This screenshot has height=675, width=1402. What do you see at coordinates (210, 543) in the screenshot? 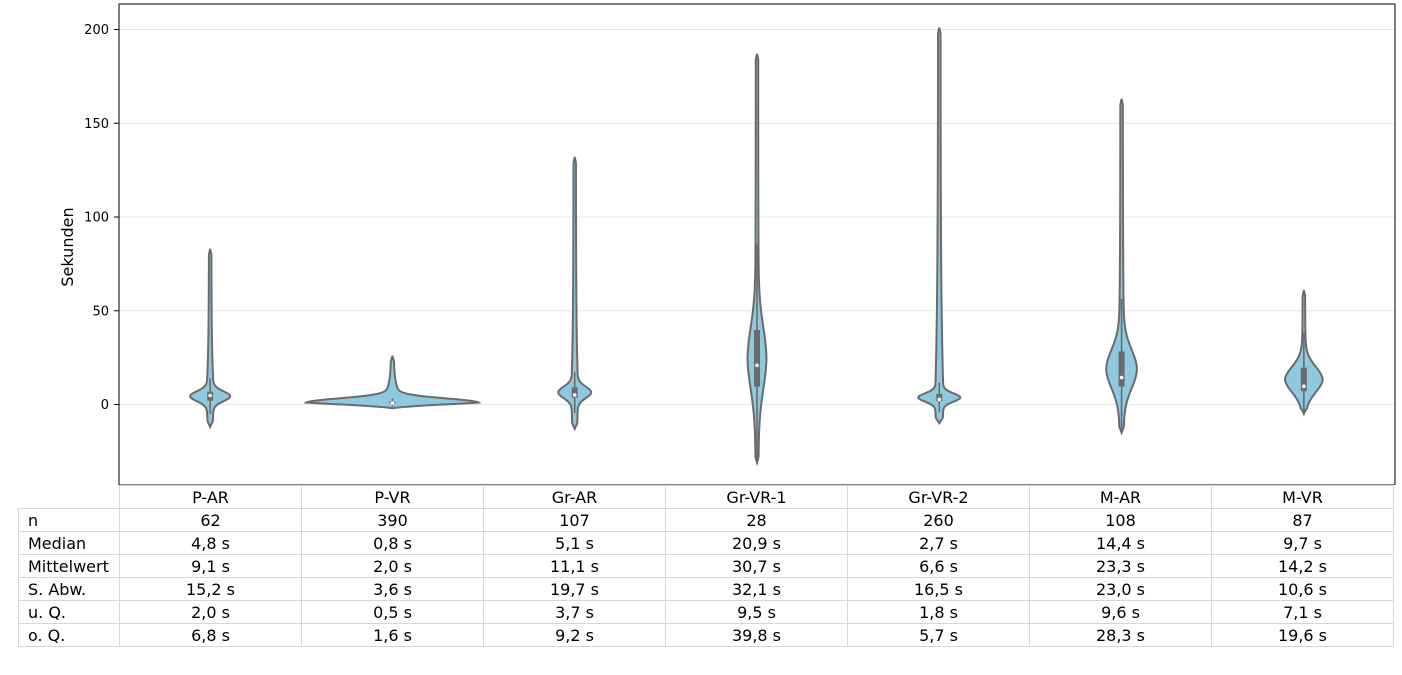
I see `table-cell: 4,8 s` at bounding box center [210, 543].